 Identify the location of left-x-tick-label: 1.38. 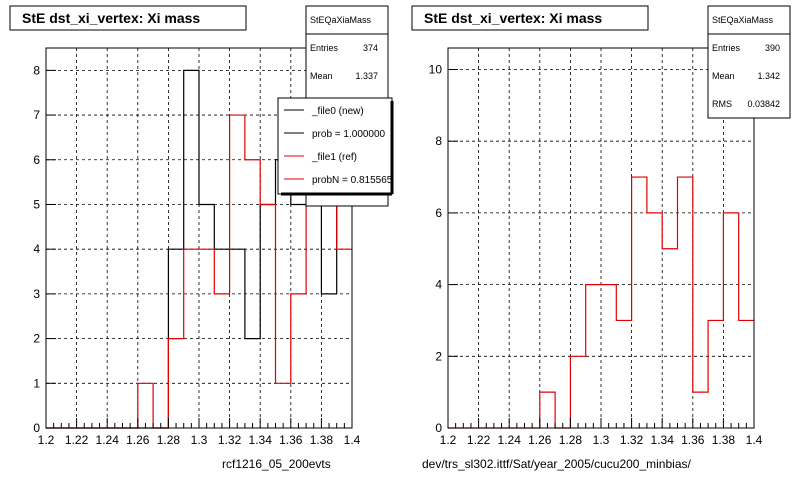
(322, 440).